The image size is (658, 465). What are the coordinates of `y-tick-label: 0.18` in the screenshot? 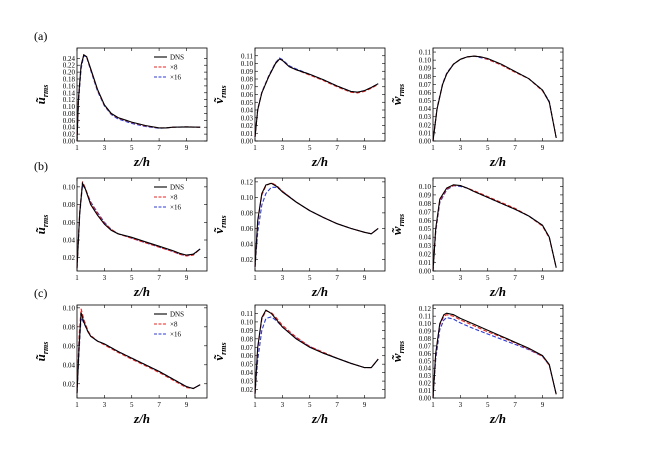 It's located at (69, 80).